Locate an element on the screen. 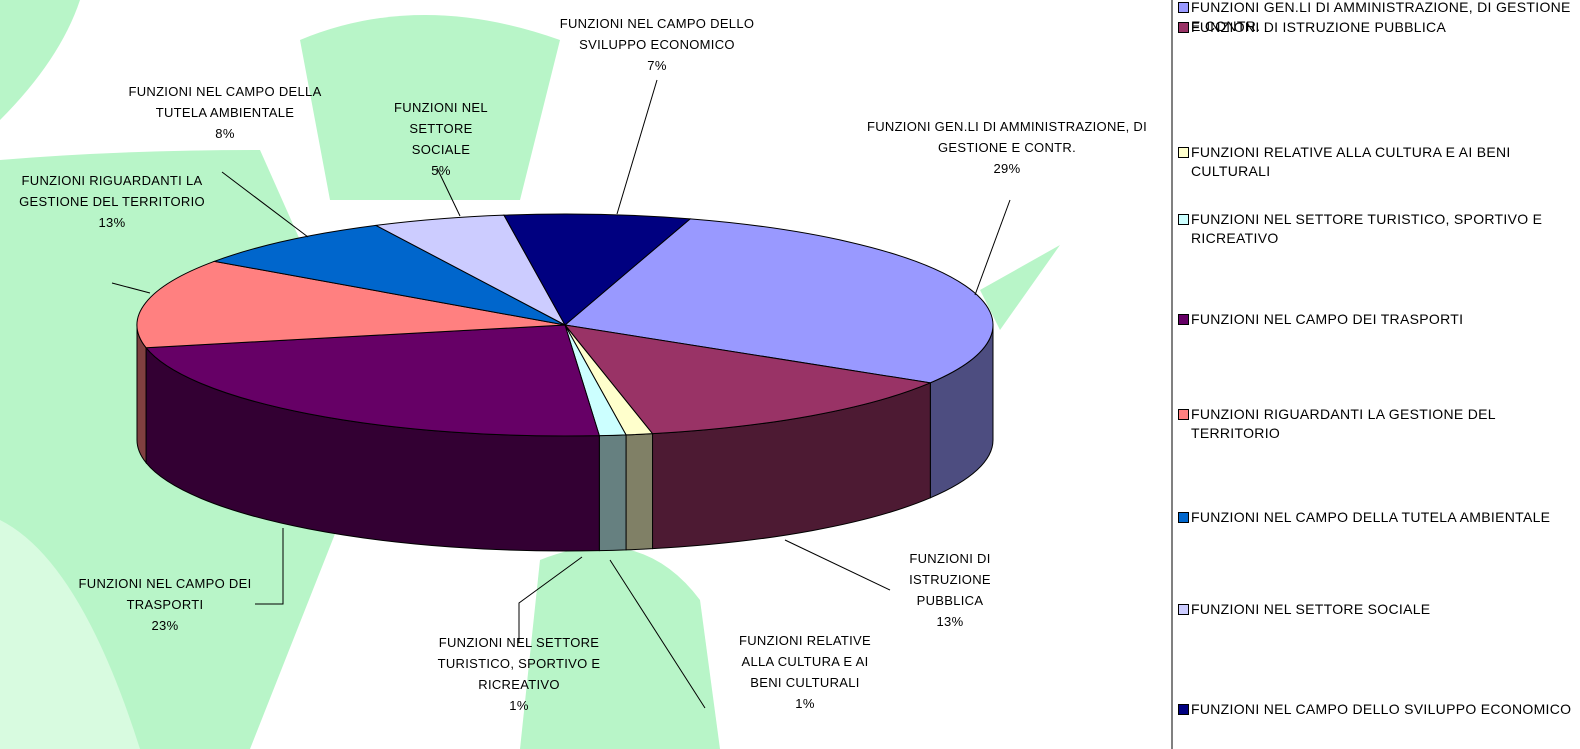 This screenshot has height=749, width=1580. data-label: FUNZIONI NEL CAMPO DEI TRASPORTI 23% is located at coordinates (165, 604).